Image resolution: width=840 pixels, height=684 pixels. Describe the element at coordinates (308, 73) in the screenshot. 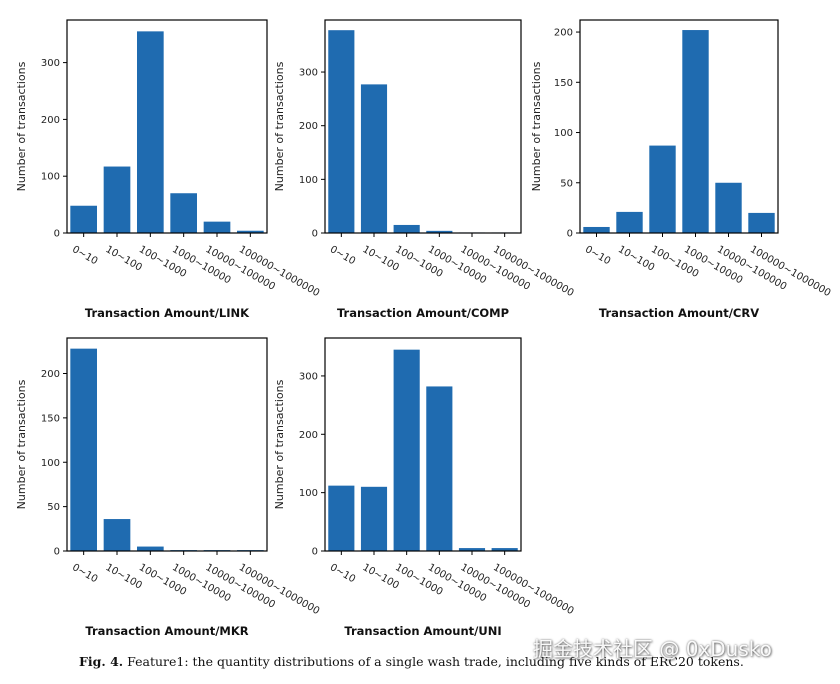

I see `ytick-label-1-3: 300` at that location.